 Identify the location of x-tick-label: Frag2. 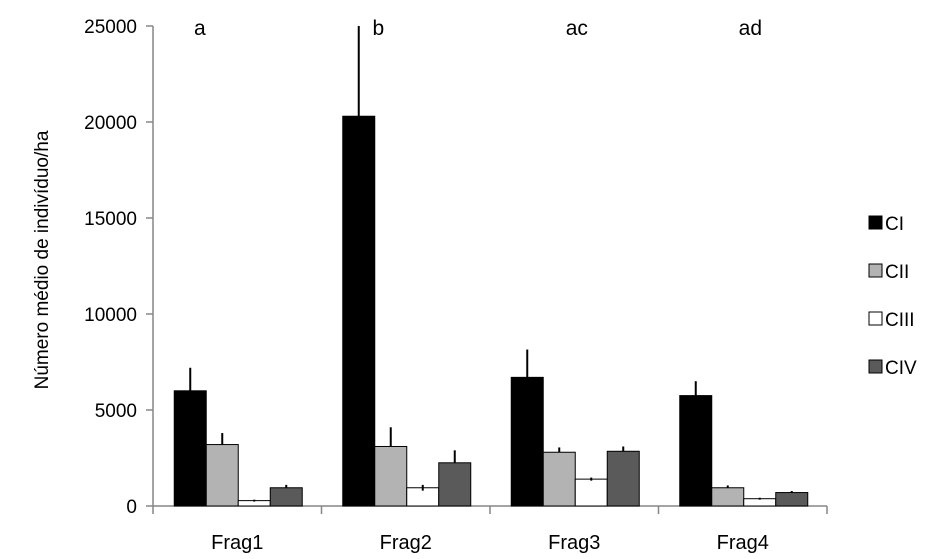
(406, 543).